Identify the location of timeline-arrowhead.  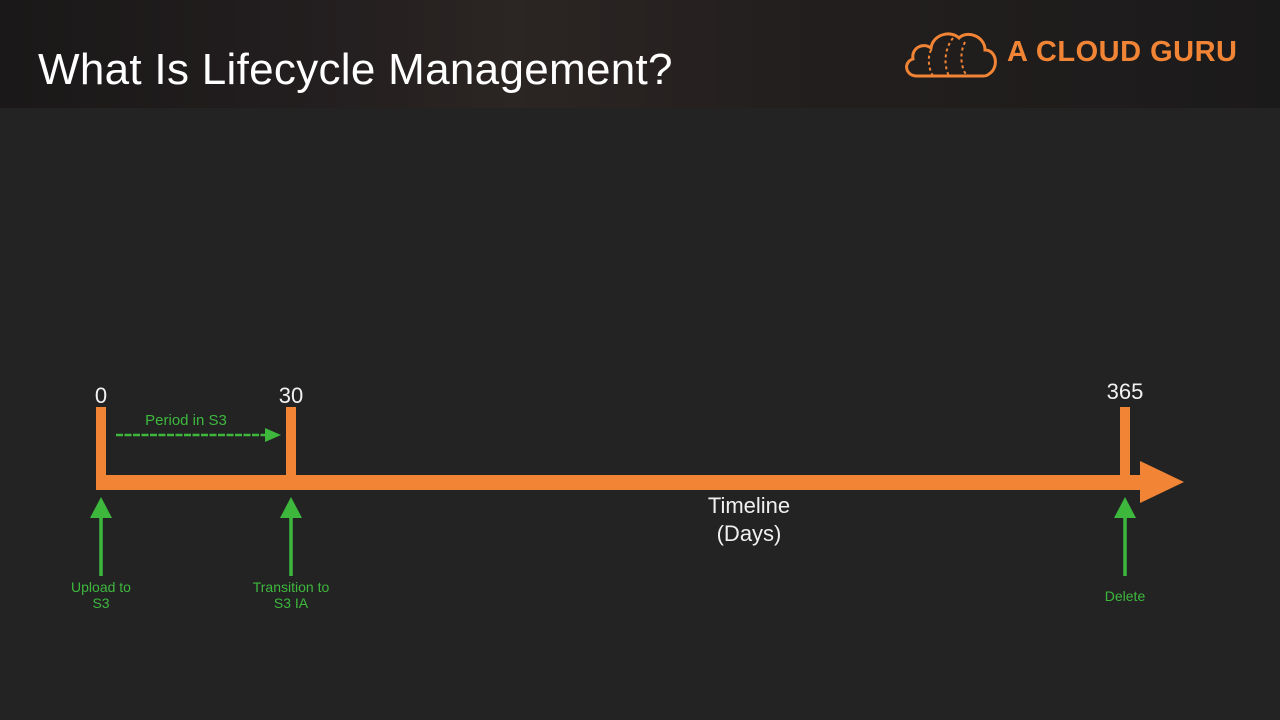
(1162, 482).